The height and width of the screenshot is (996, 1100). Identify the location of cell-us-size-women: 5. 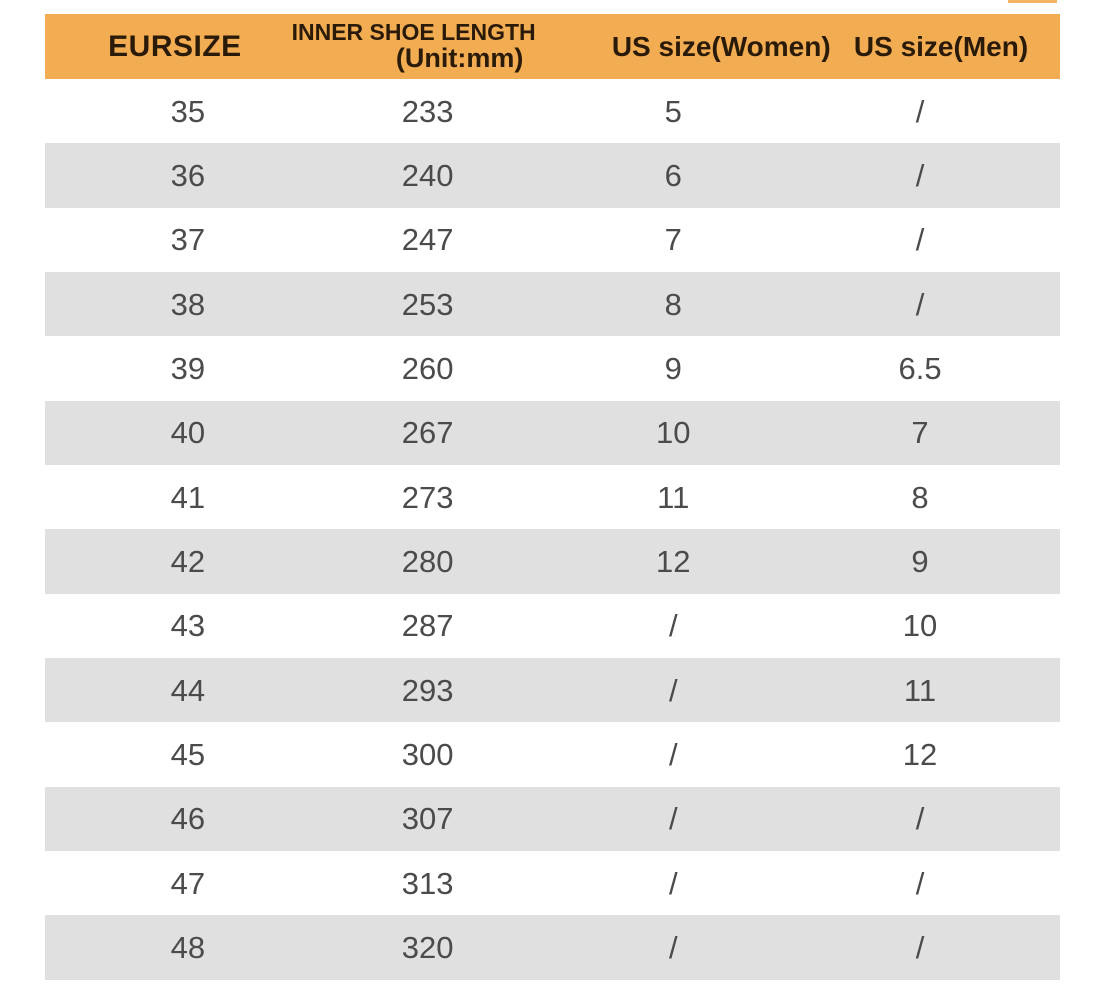
(673, 111).